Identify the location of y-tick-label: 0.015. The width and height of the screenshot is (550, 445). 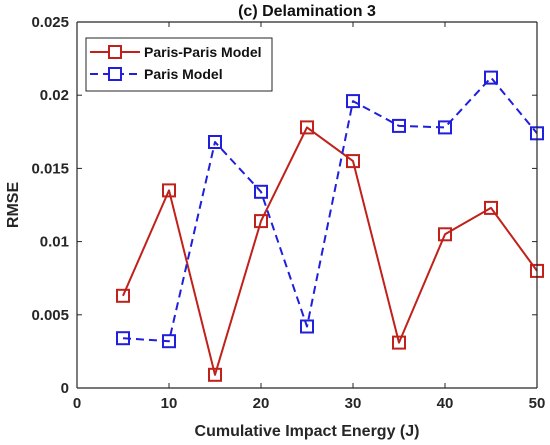
(50, 168).